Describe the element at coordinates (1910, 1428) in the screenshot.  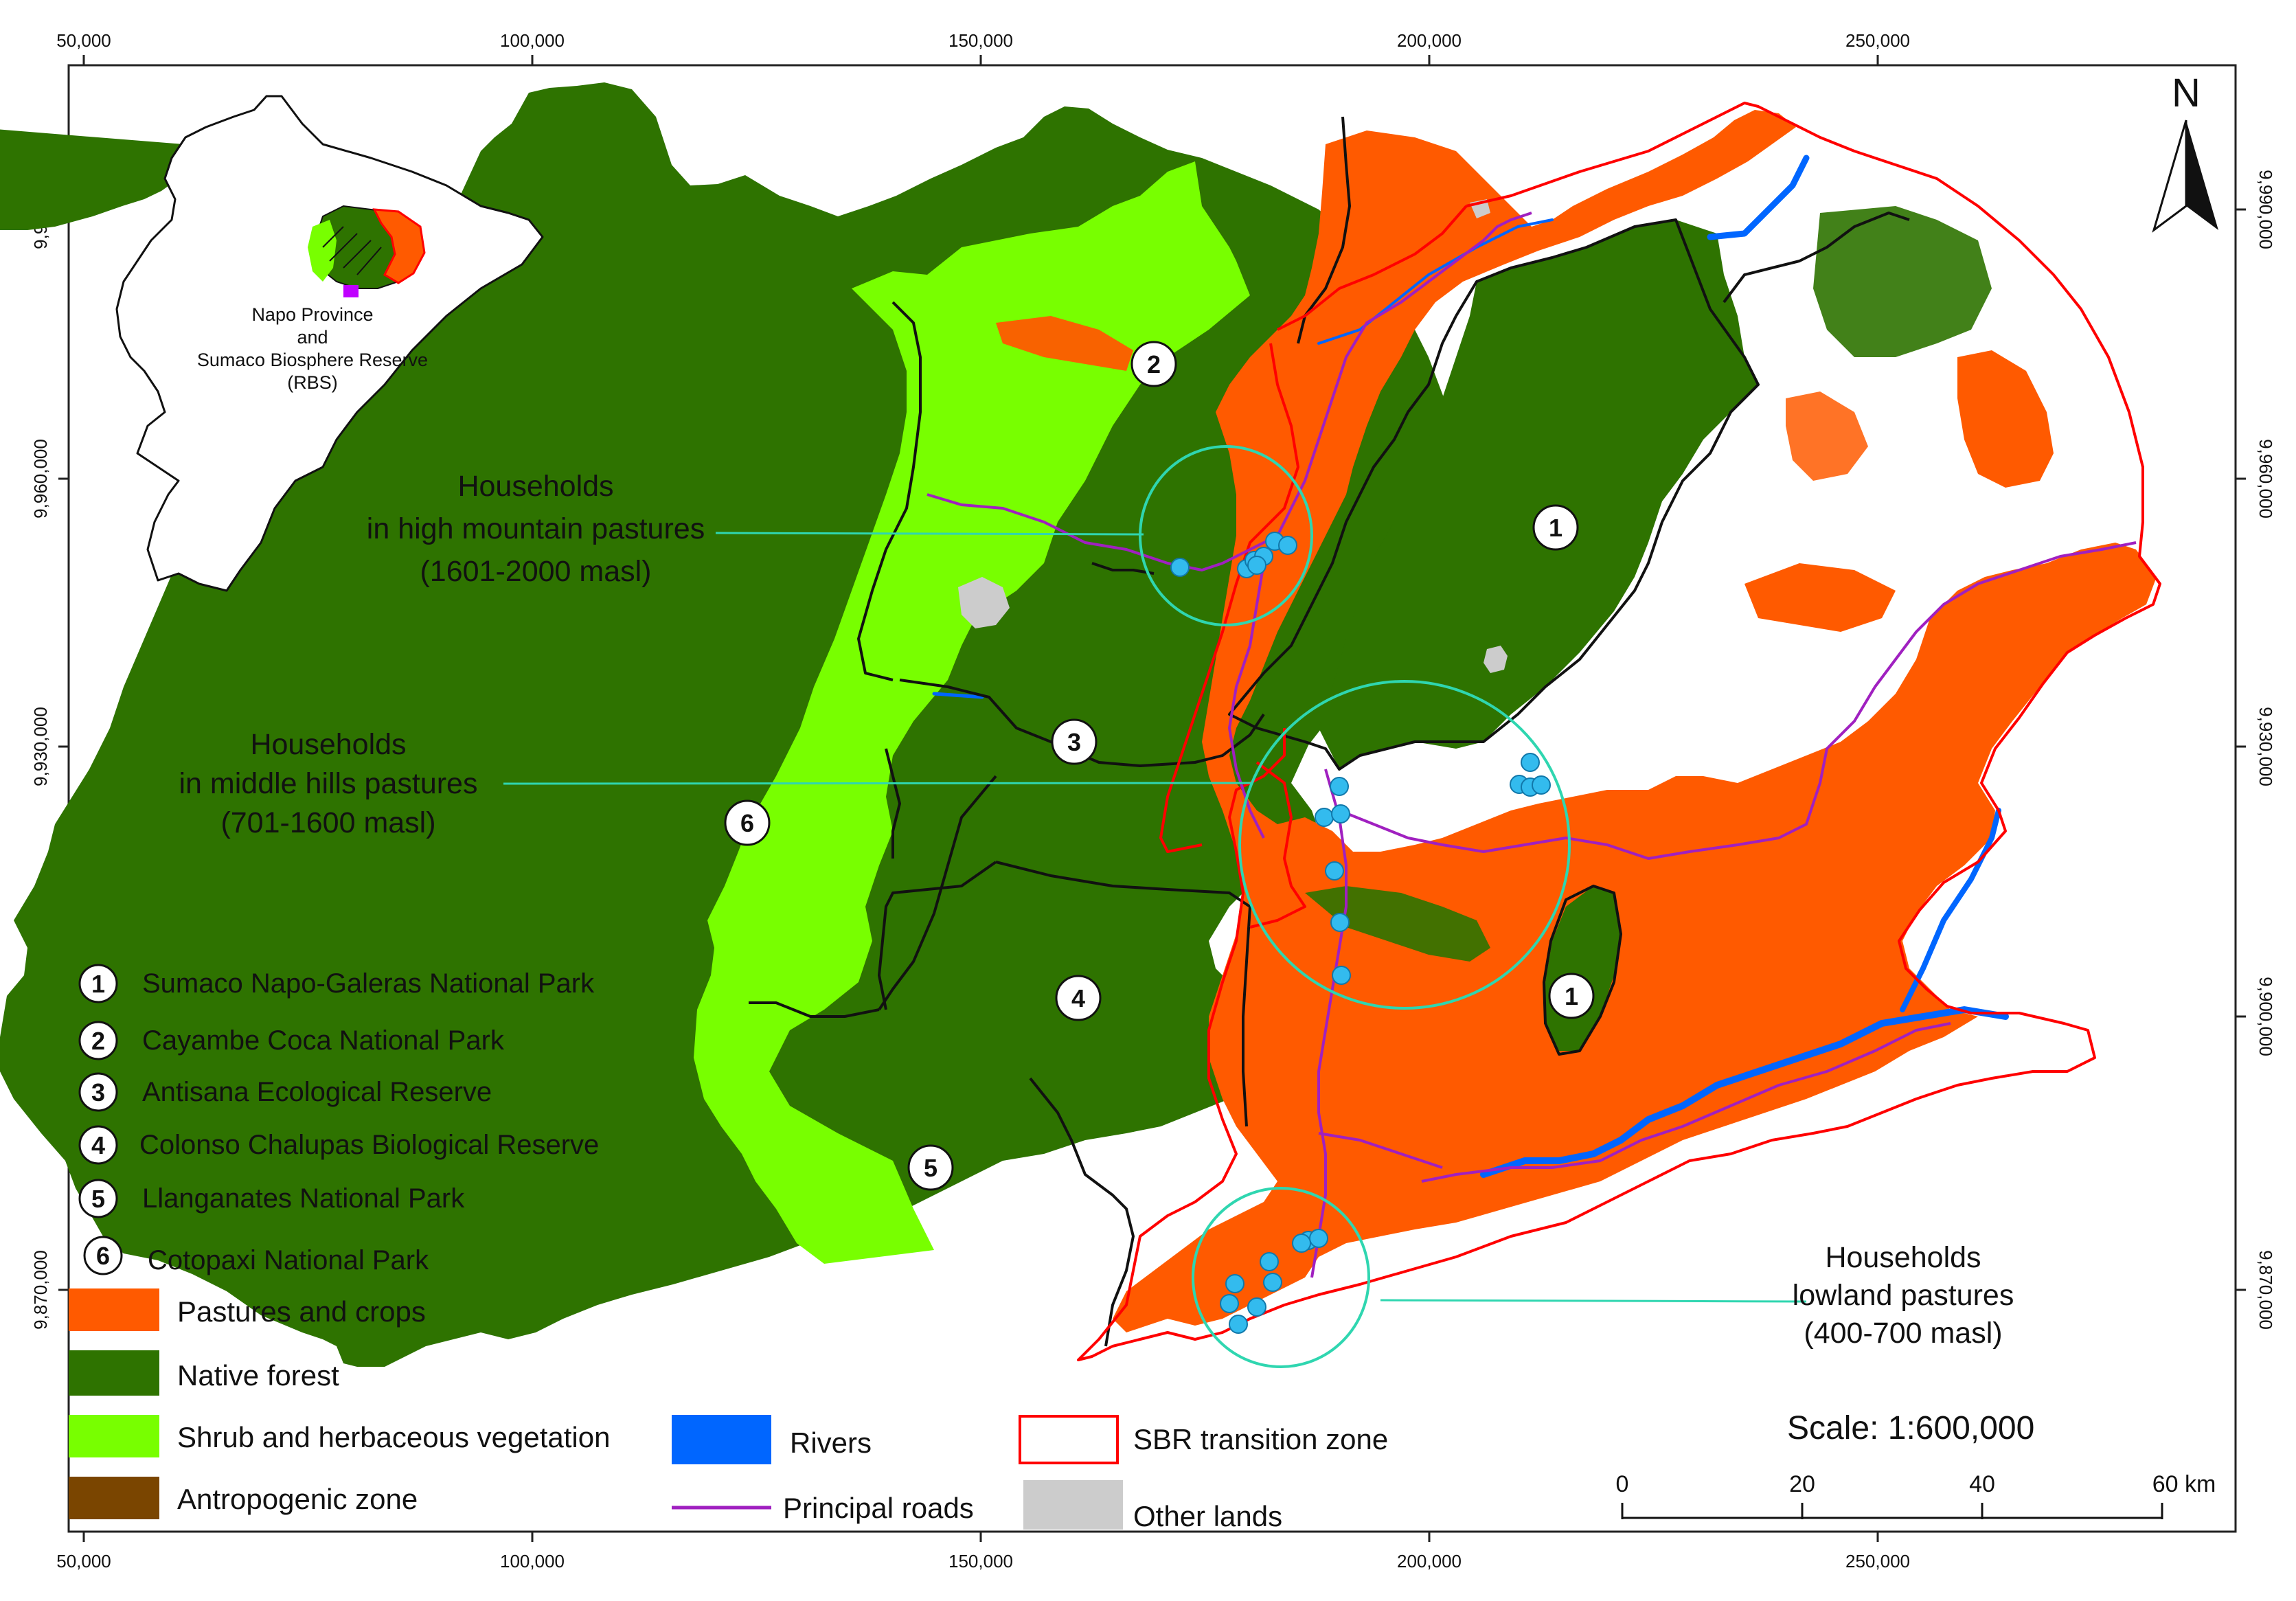
I see `scale-title: Scale: 1:600,000` at that location.